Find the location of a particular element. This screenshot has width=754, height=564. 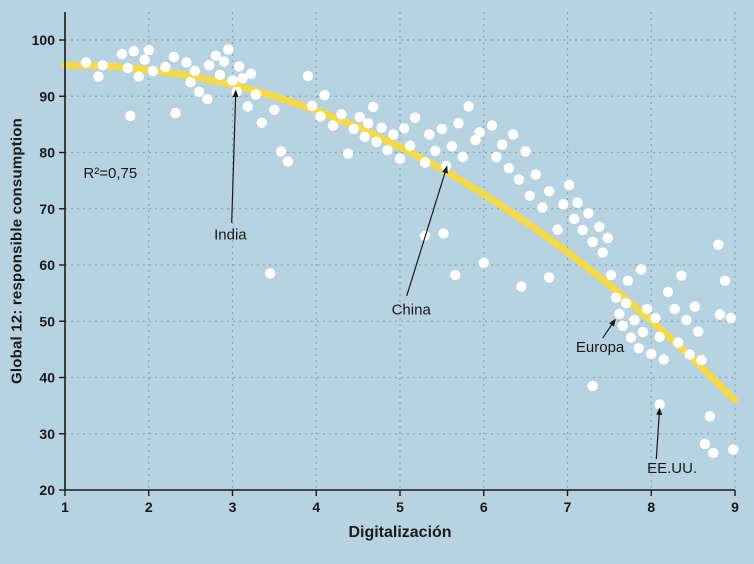

y-tick-label: 100 is located at coordinates (44, 40).